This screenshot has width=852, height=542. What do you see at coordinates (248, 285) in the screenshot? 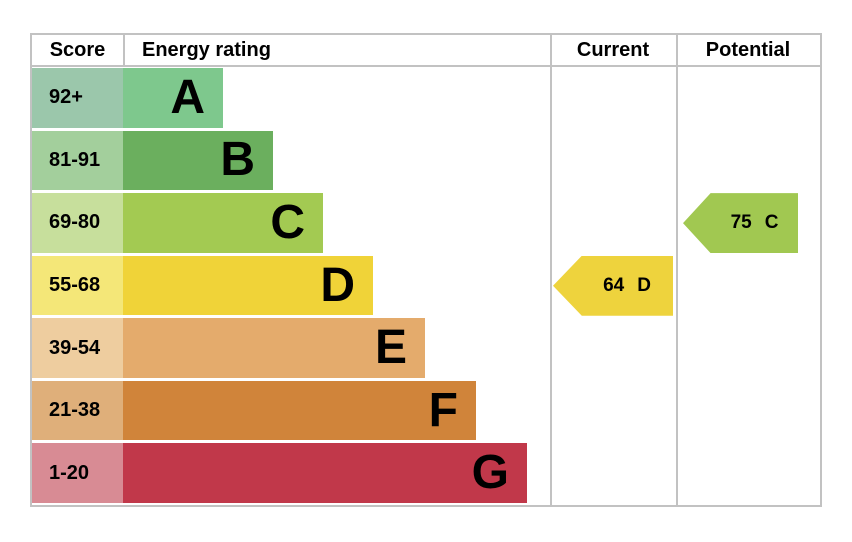
I see `rating-bar: D` at bounding box center [248, 285].